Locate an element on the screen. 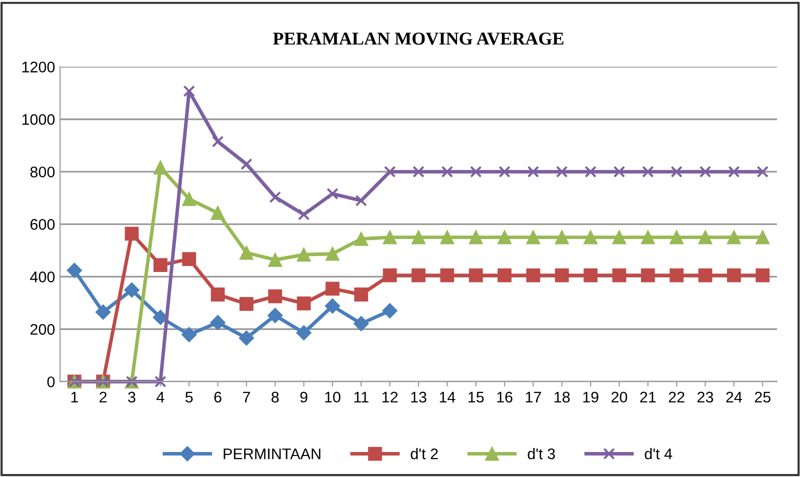 This screenshot has height=477, width=801. x-tick-label: 23 is located at coordinates (706, 397).